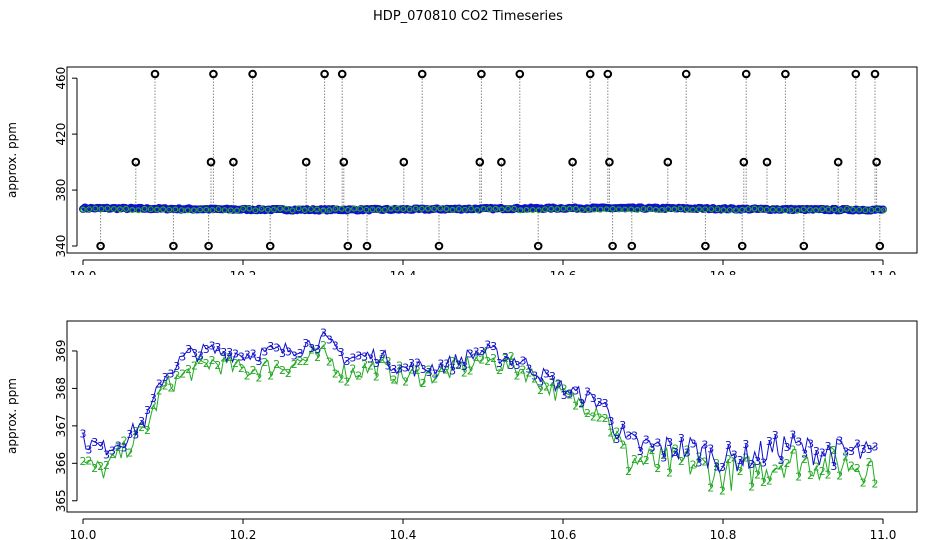 This screenshot has height=540, width=936. What do you see at coordinates (403, 534) in the screenshot?
I see `x-tick-label: 10.4` at bounding box center [403, 534].